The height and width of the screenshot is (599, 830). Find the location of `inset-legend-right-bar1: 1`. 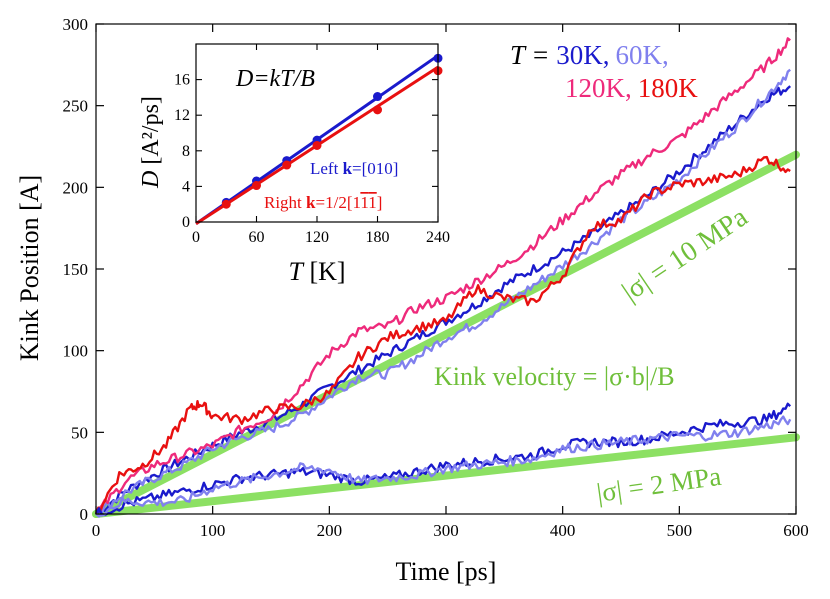

inset-legend-right-bar1: 1 is located at coordinates (364, 202).